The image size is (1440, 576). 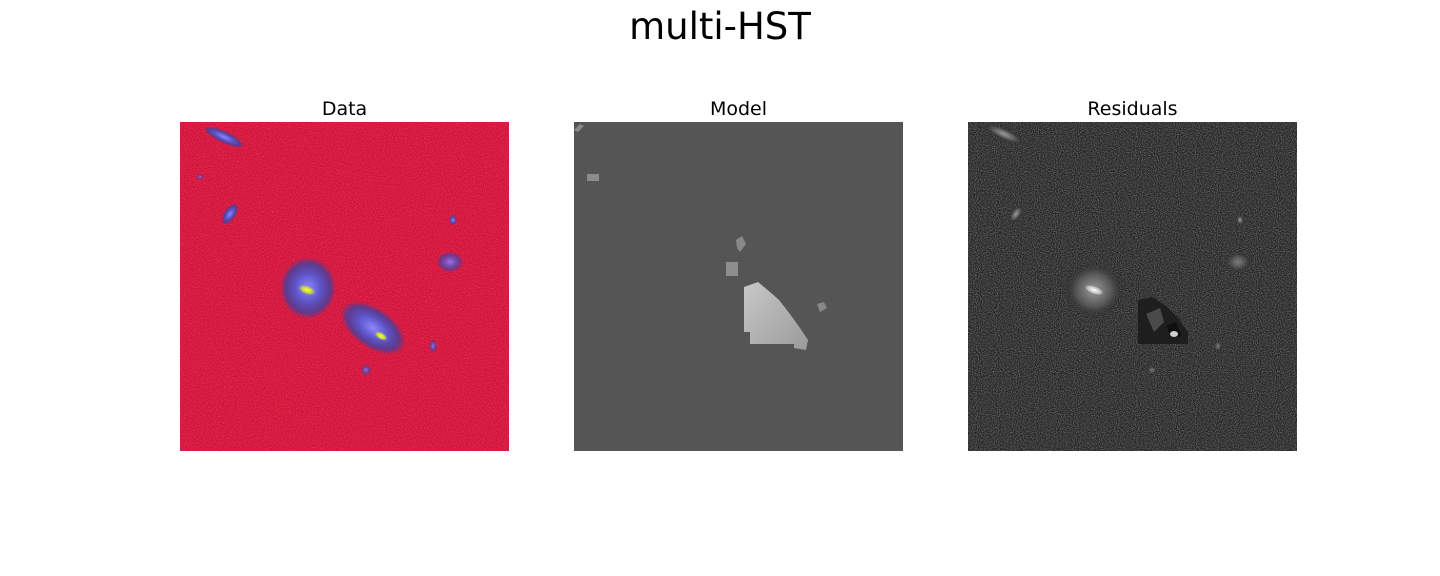 What do you see at coordinates (1016, 214) in the screenshot?
I see `residual-source-left` at bounding box center [1016, 214].